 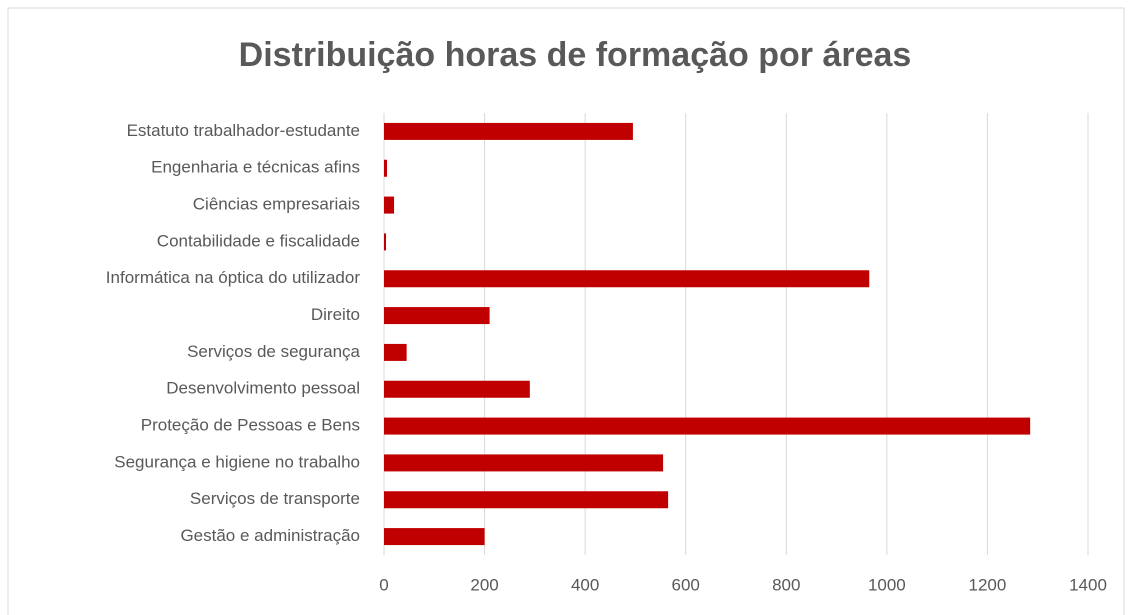 I want to click on y-tick-label: Ciências empresariais, so click(x=276, y=204).